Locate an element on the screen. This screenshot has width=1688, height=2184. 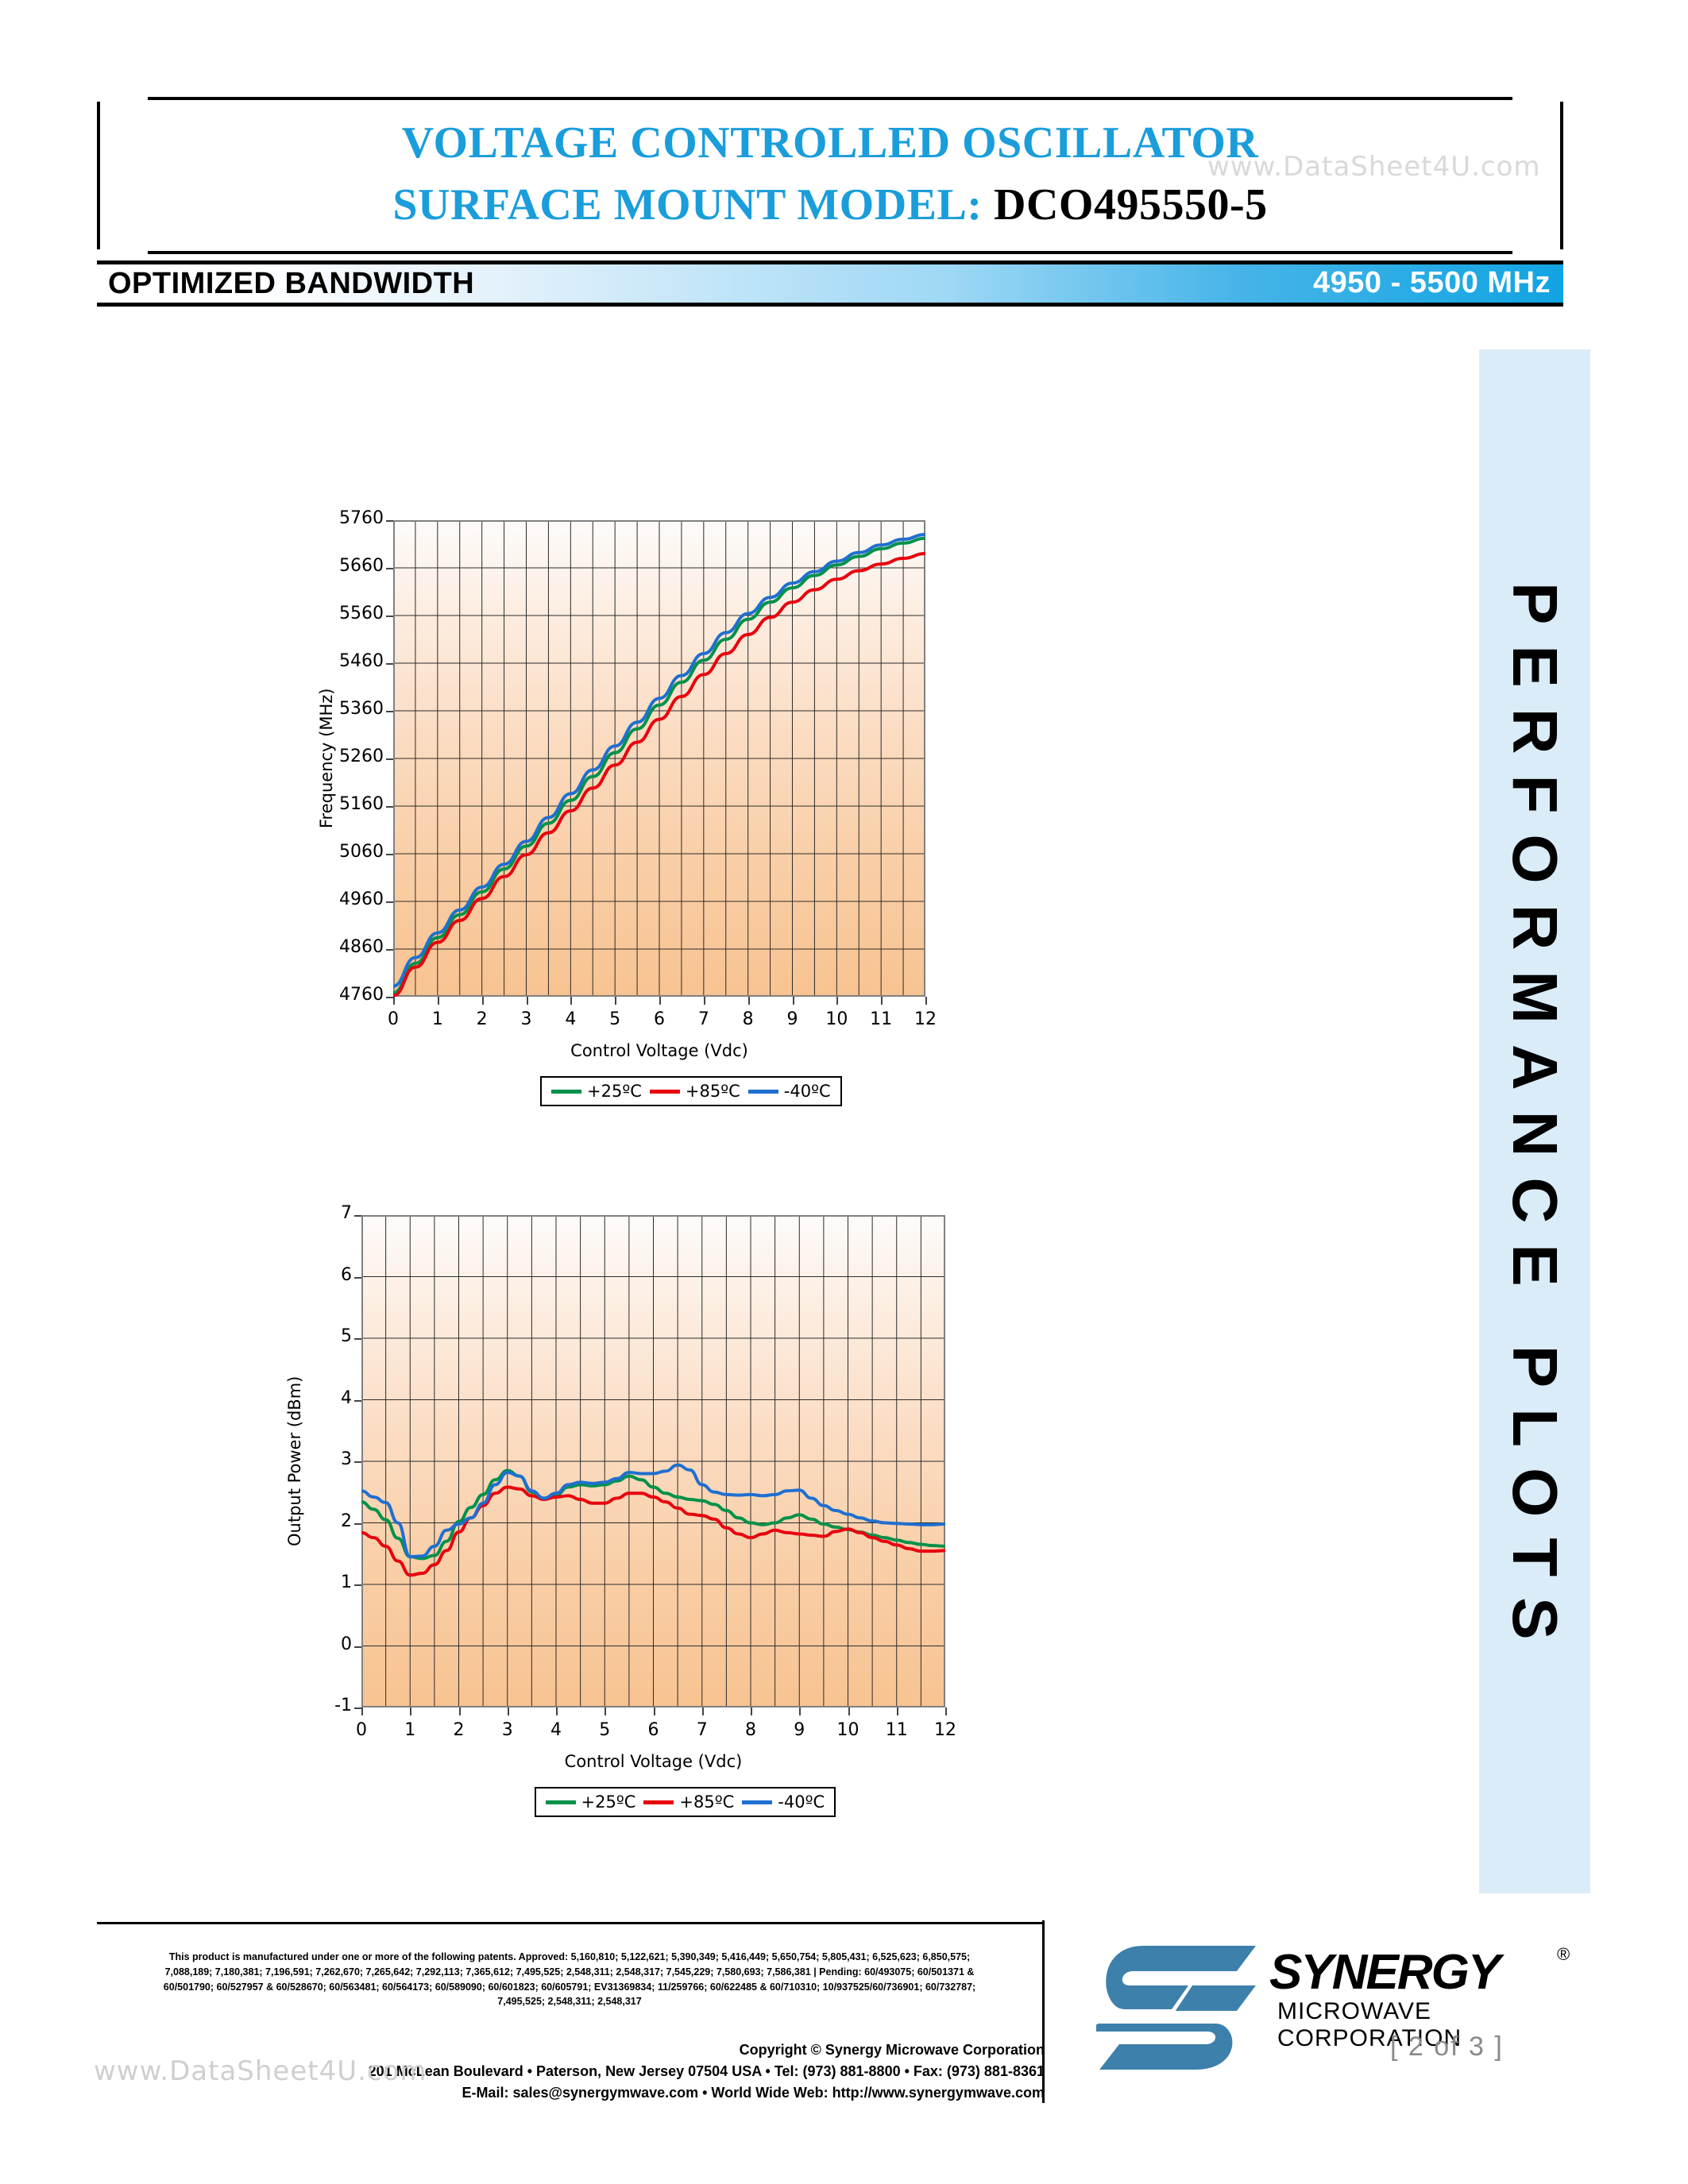
x-axis-tick: 11 is located at coordinates (881, 1019).